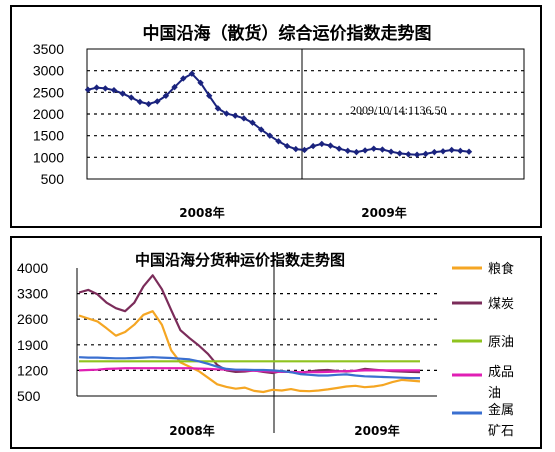 This screenshot has width=555, height=452. I want to click on cargo-legend-label: 成品油, so click(501, 383).